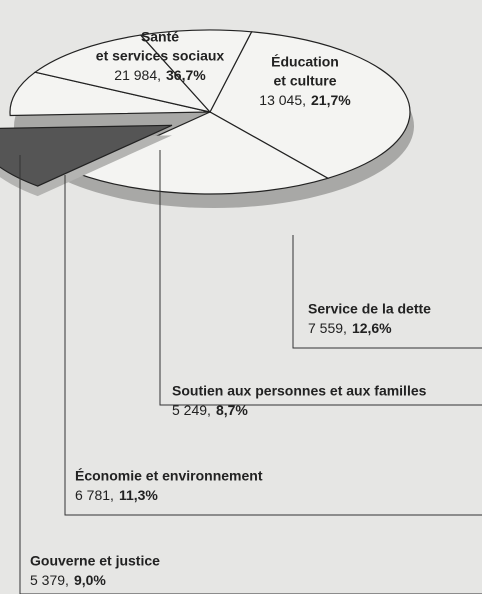  What do you see at coordinates (299, 391) in the screenshot?
I see `slice-label: Soutien aux personnes et aux familles` at bounding box center [299, 391].